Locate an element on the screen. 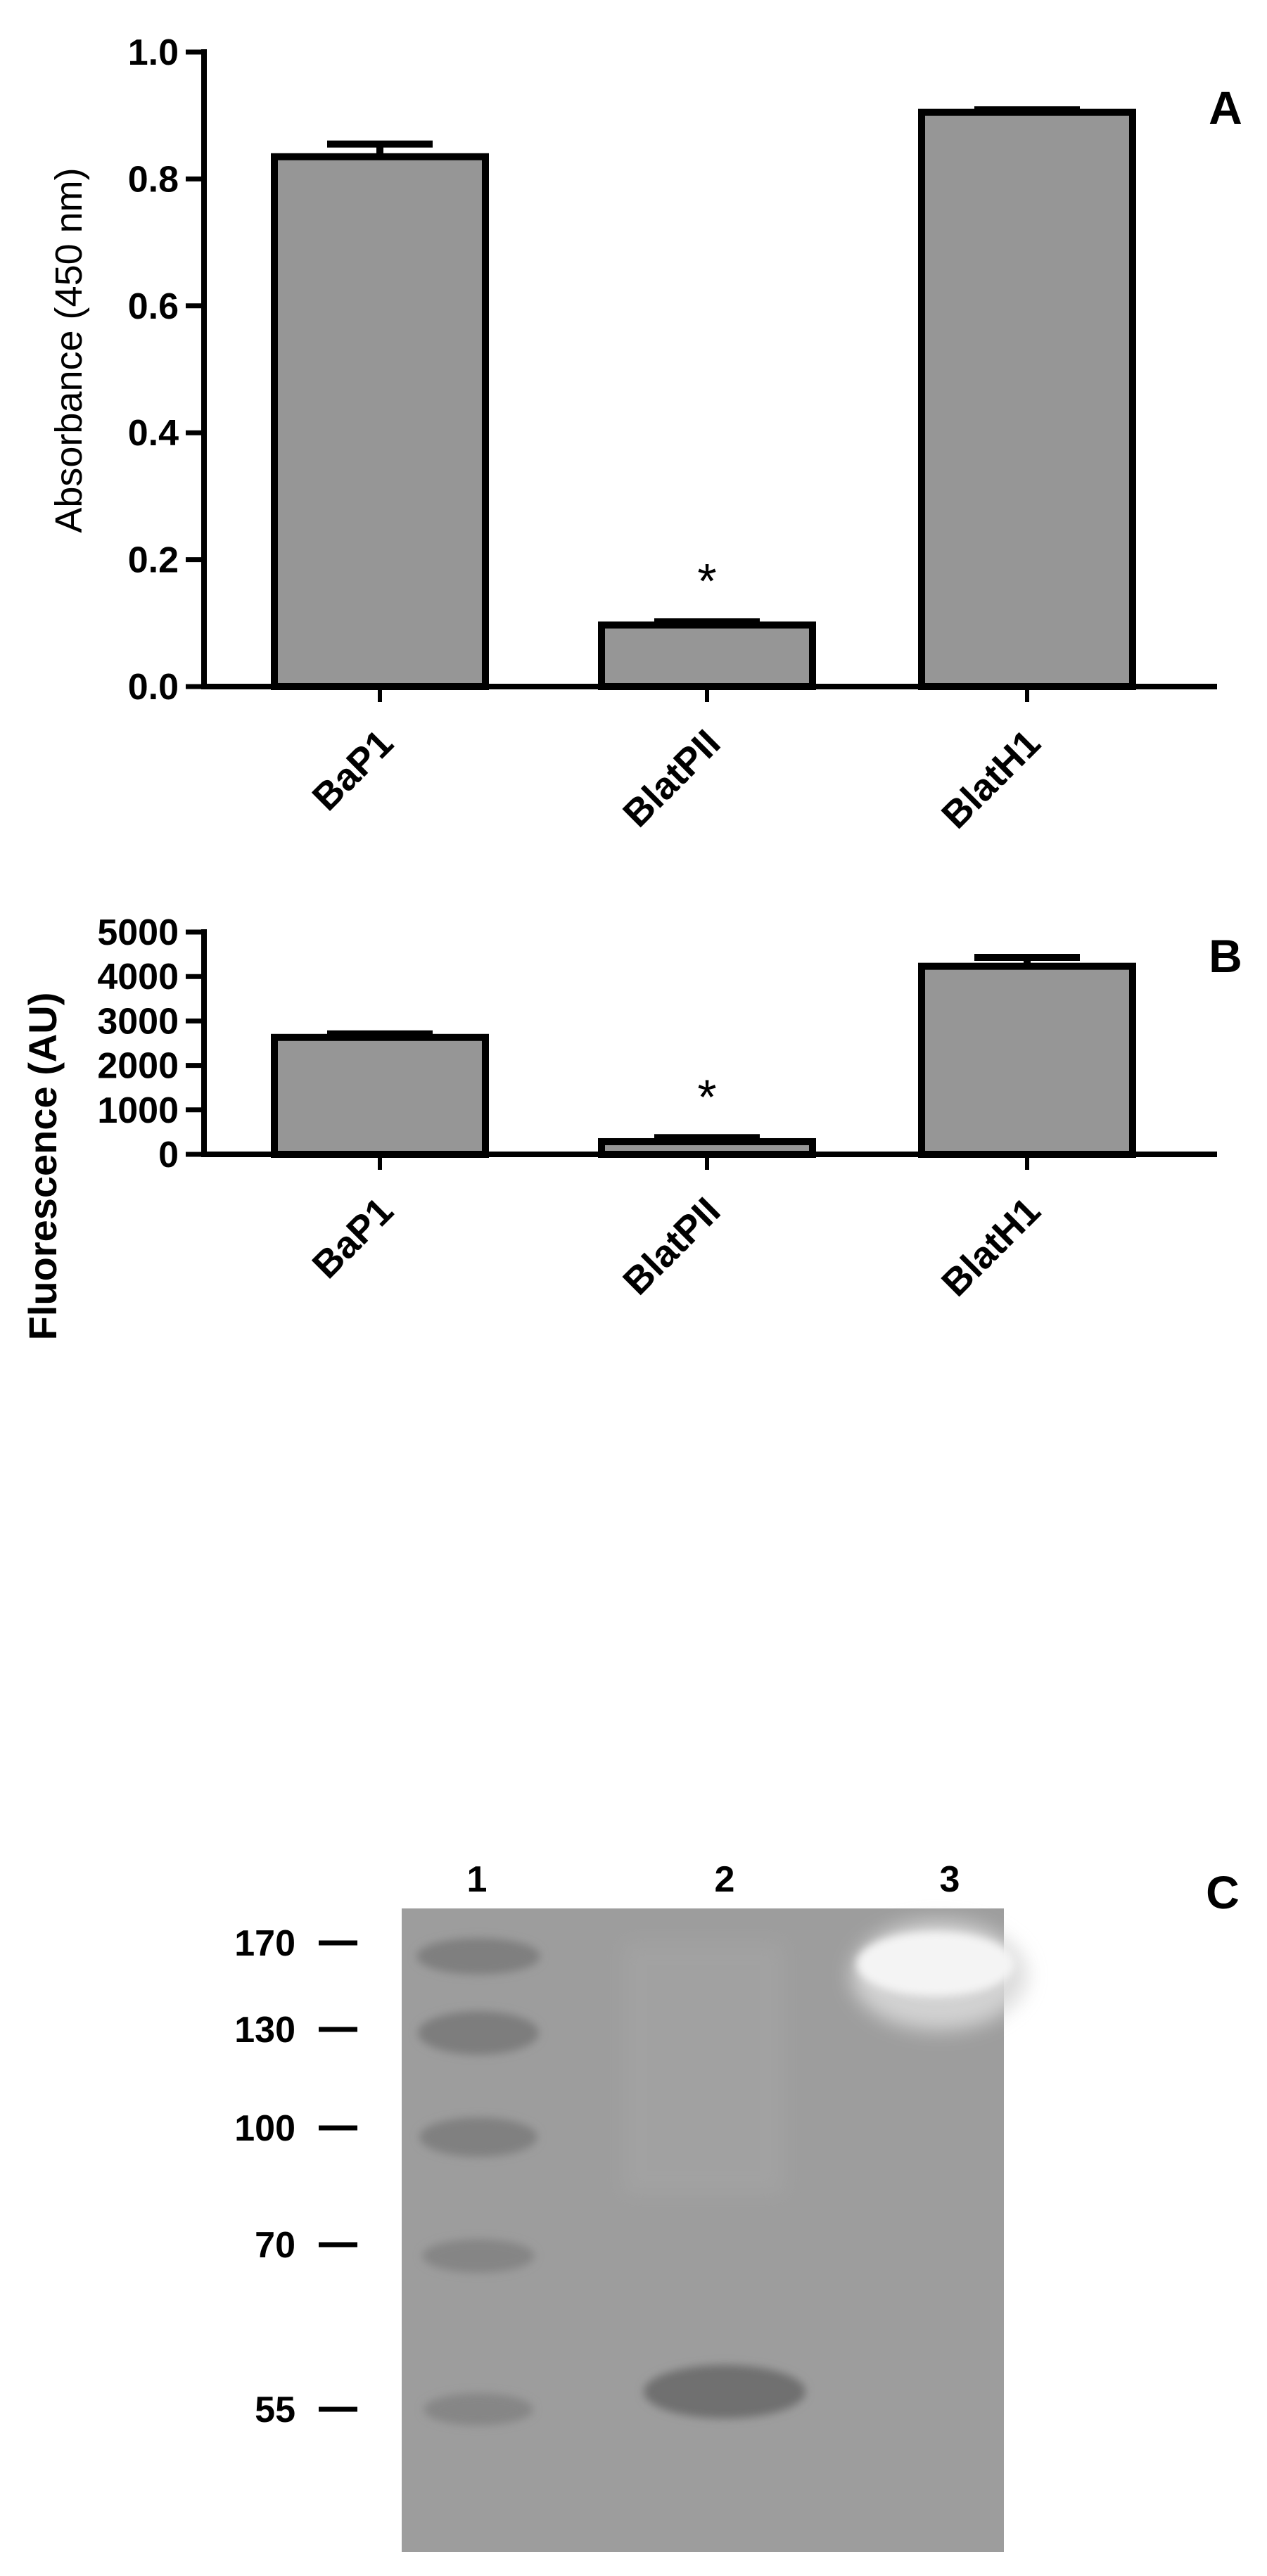 Image resolution: width=1267 pixels, height=2576 pixels. lane-label: 3 is located at coordinates (950, 1879).